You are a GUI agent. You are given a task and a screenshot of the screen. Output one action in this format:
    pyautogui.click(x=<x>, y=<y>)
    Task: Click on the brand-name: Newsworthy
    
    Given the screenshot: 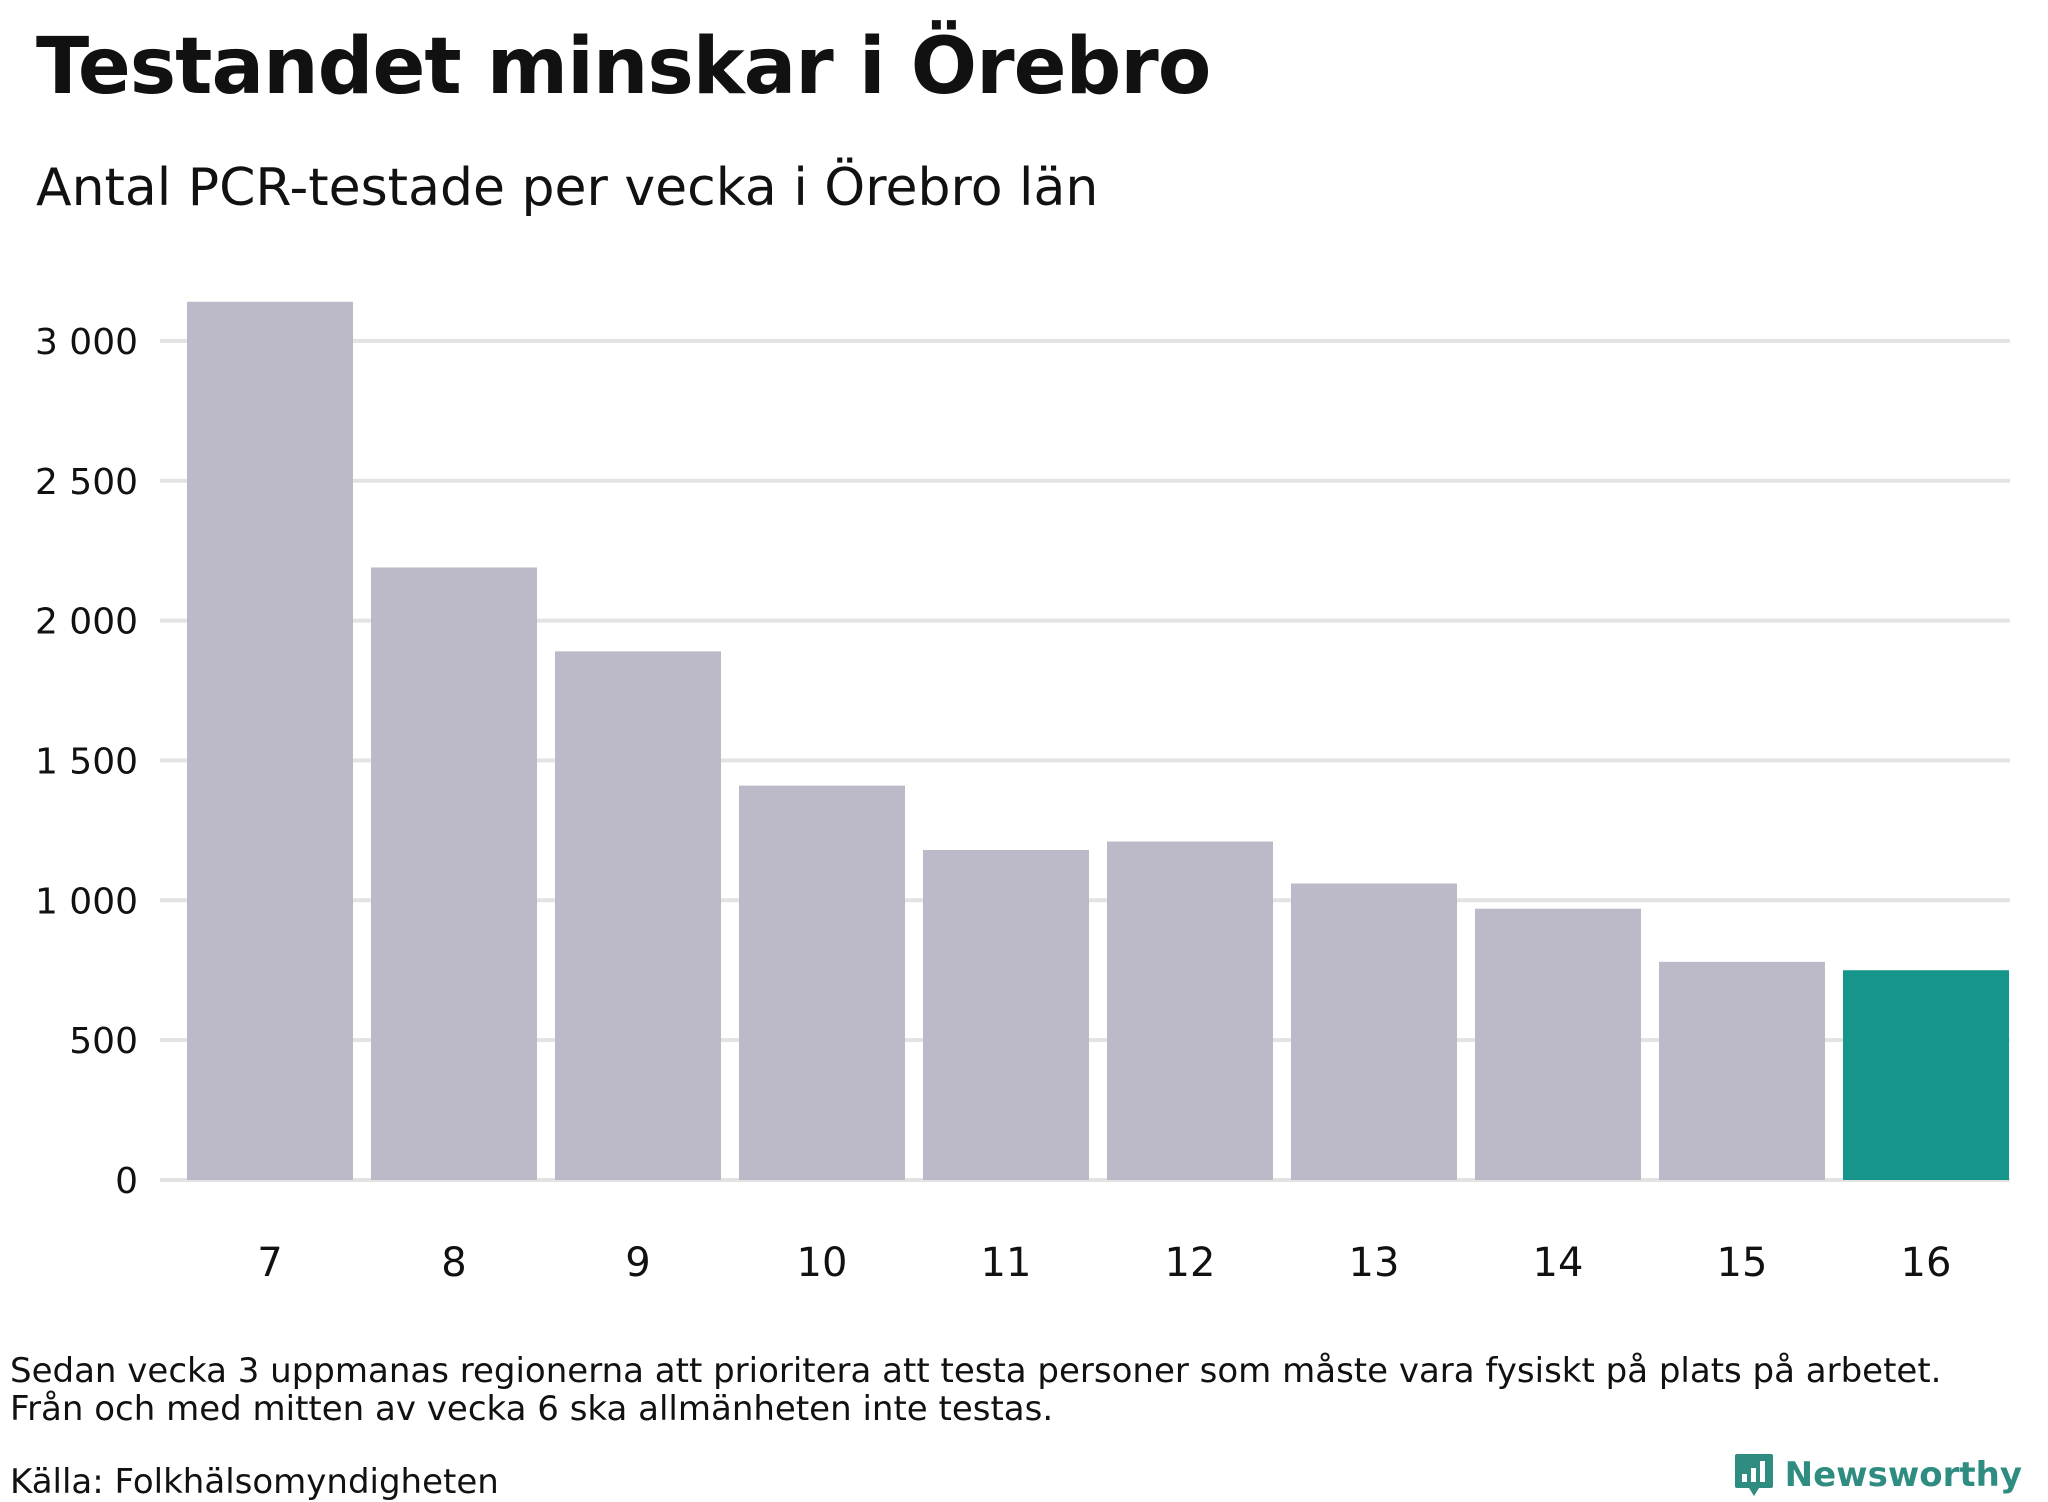 What is the action you would take?
    pyautogui.click(x=1903, y=1475)
    